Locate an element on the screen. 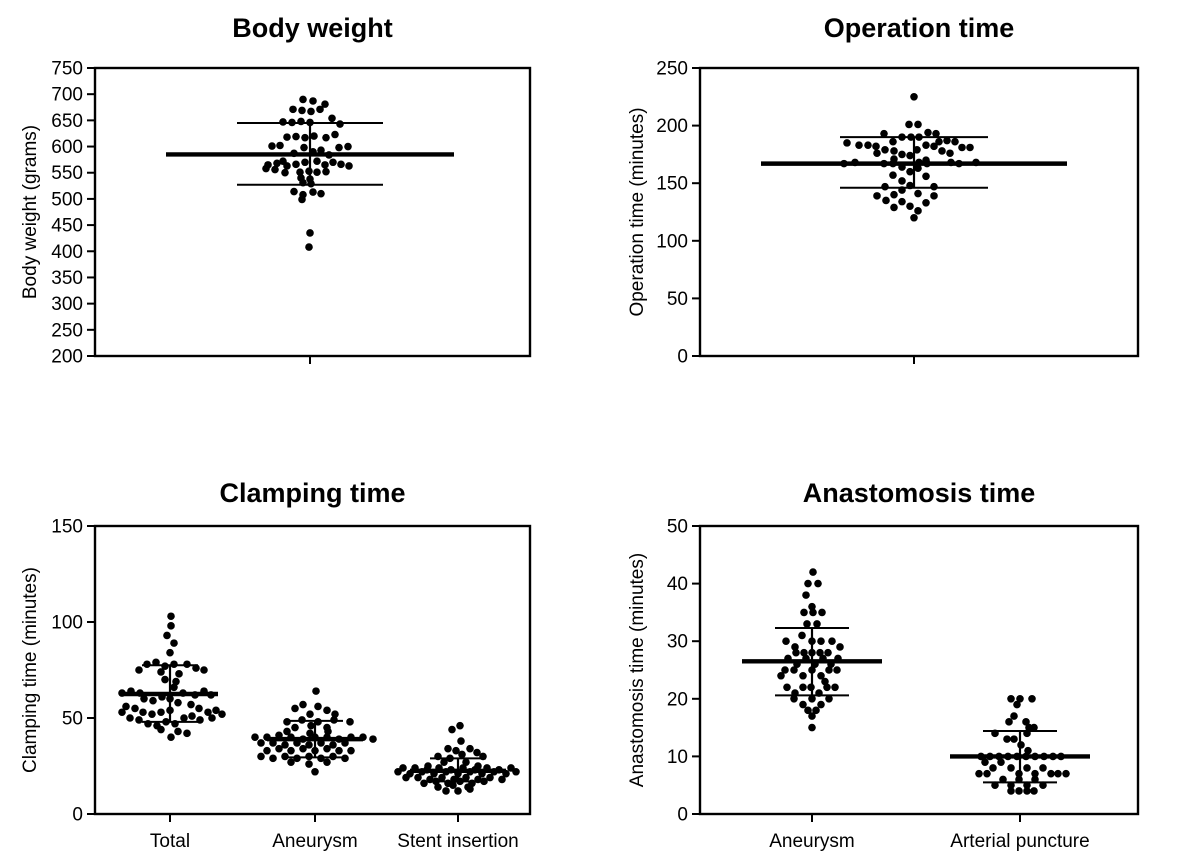  y-tick-label: 10 is located at coordinates (677, 757).